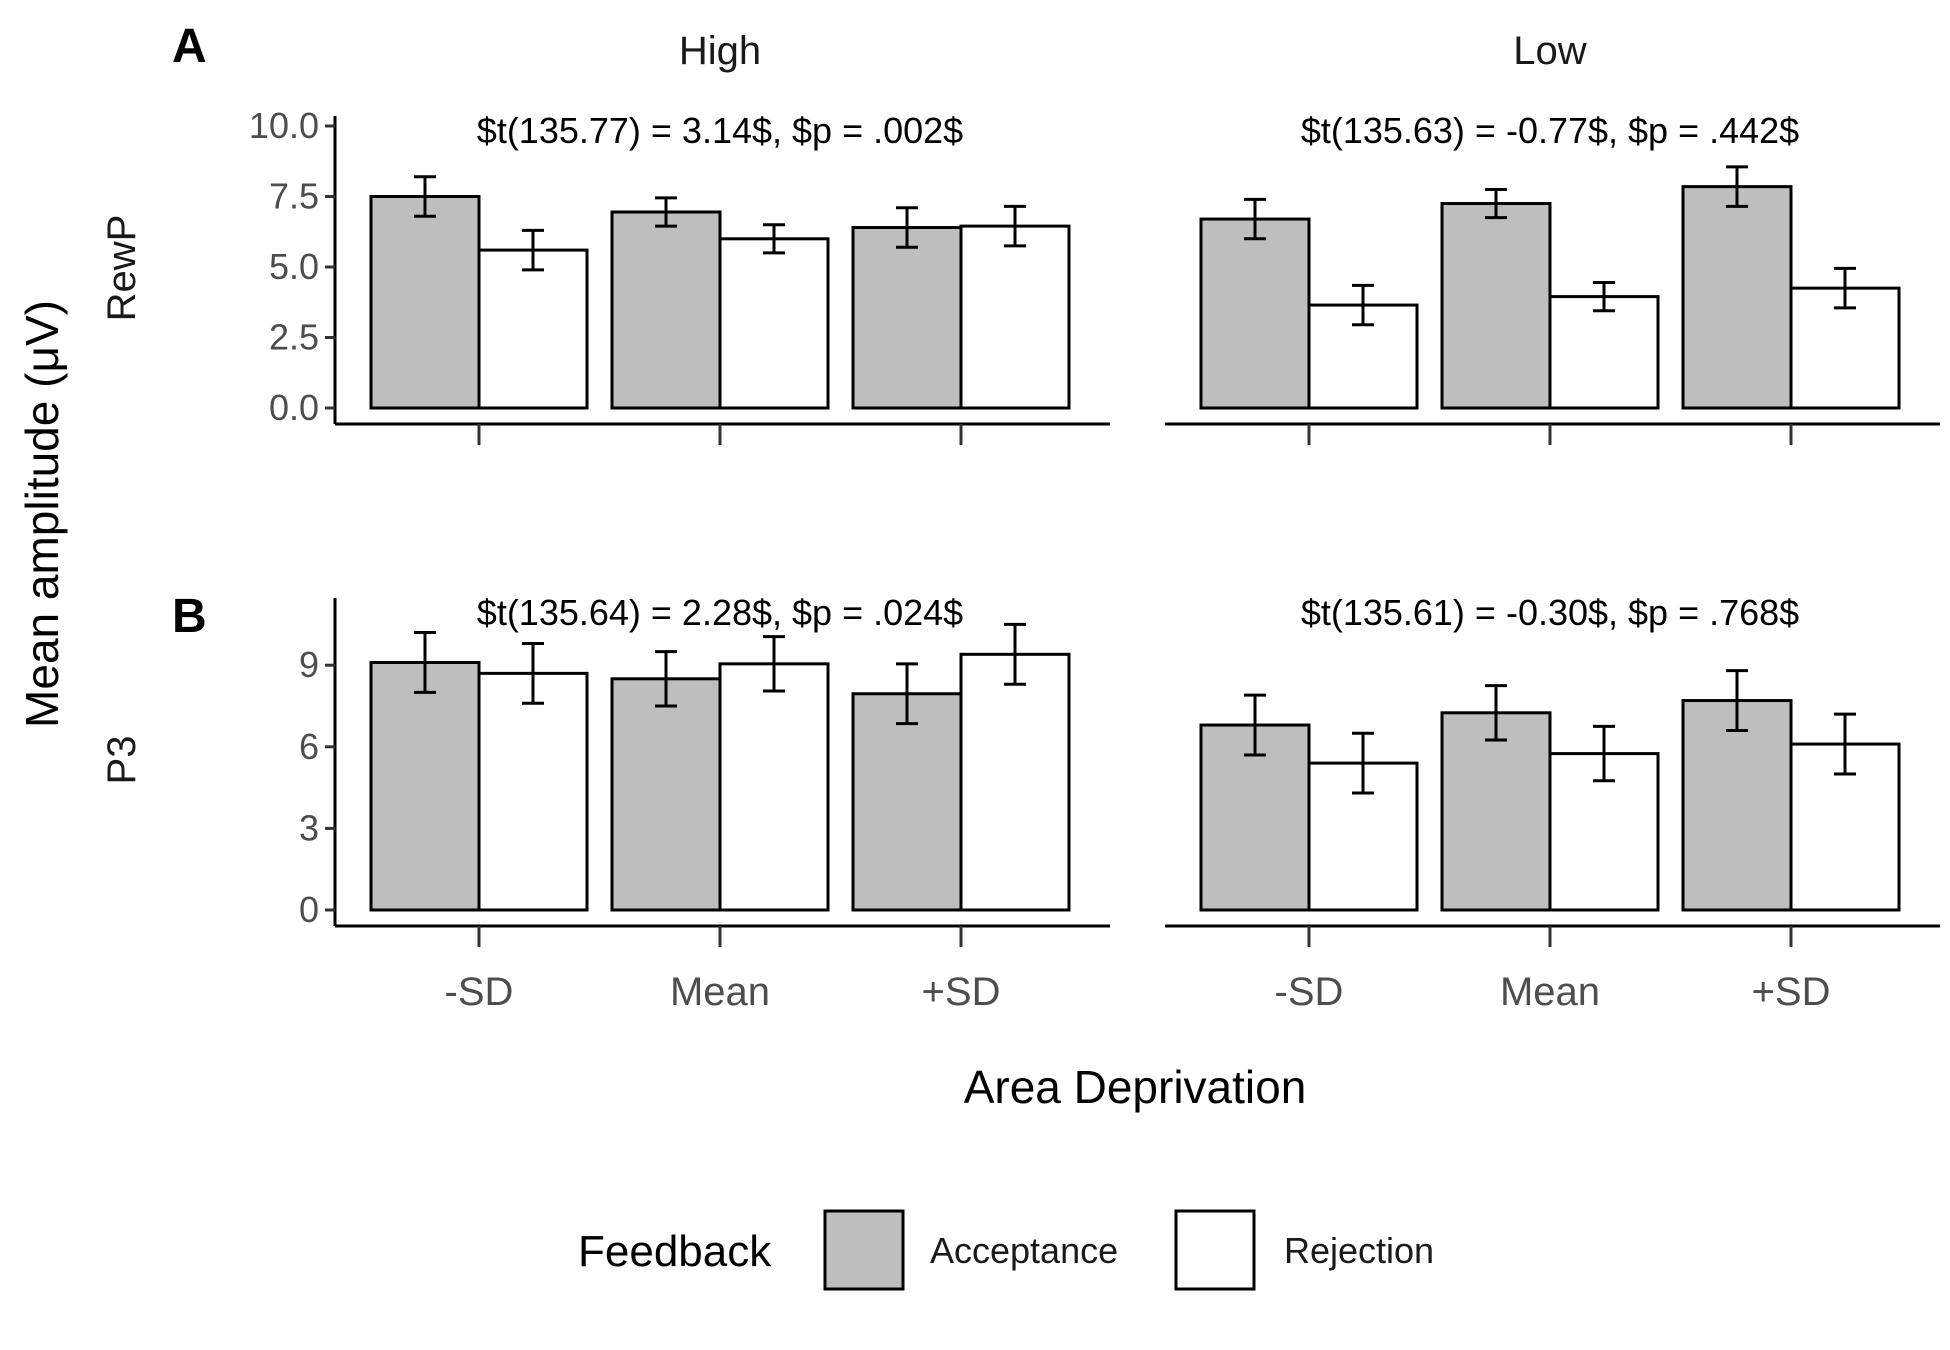  I want to click on strip-label-high: High, so click(720, 51).